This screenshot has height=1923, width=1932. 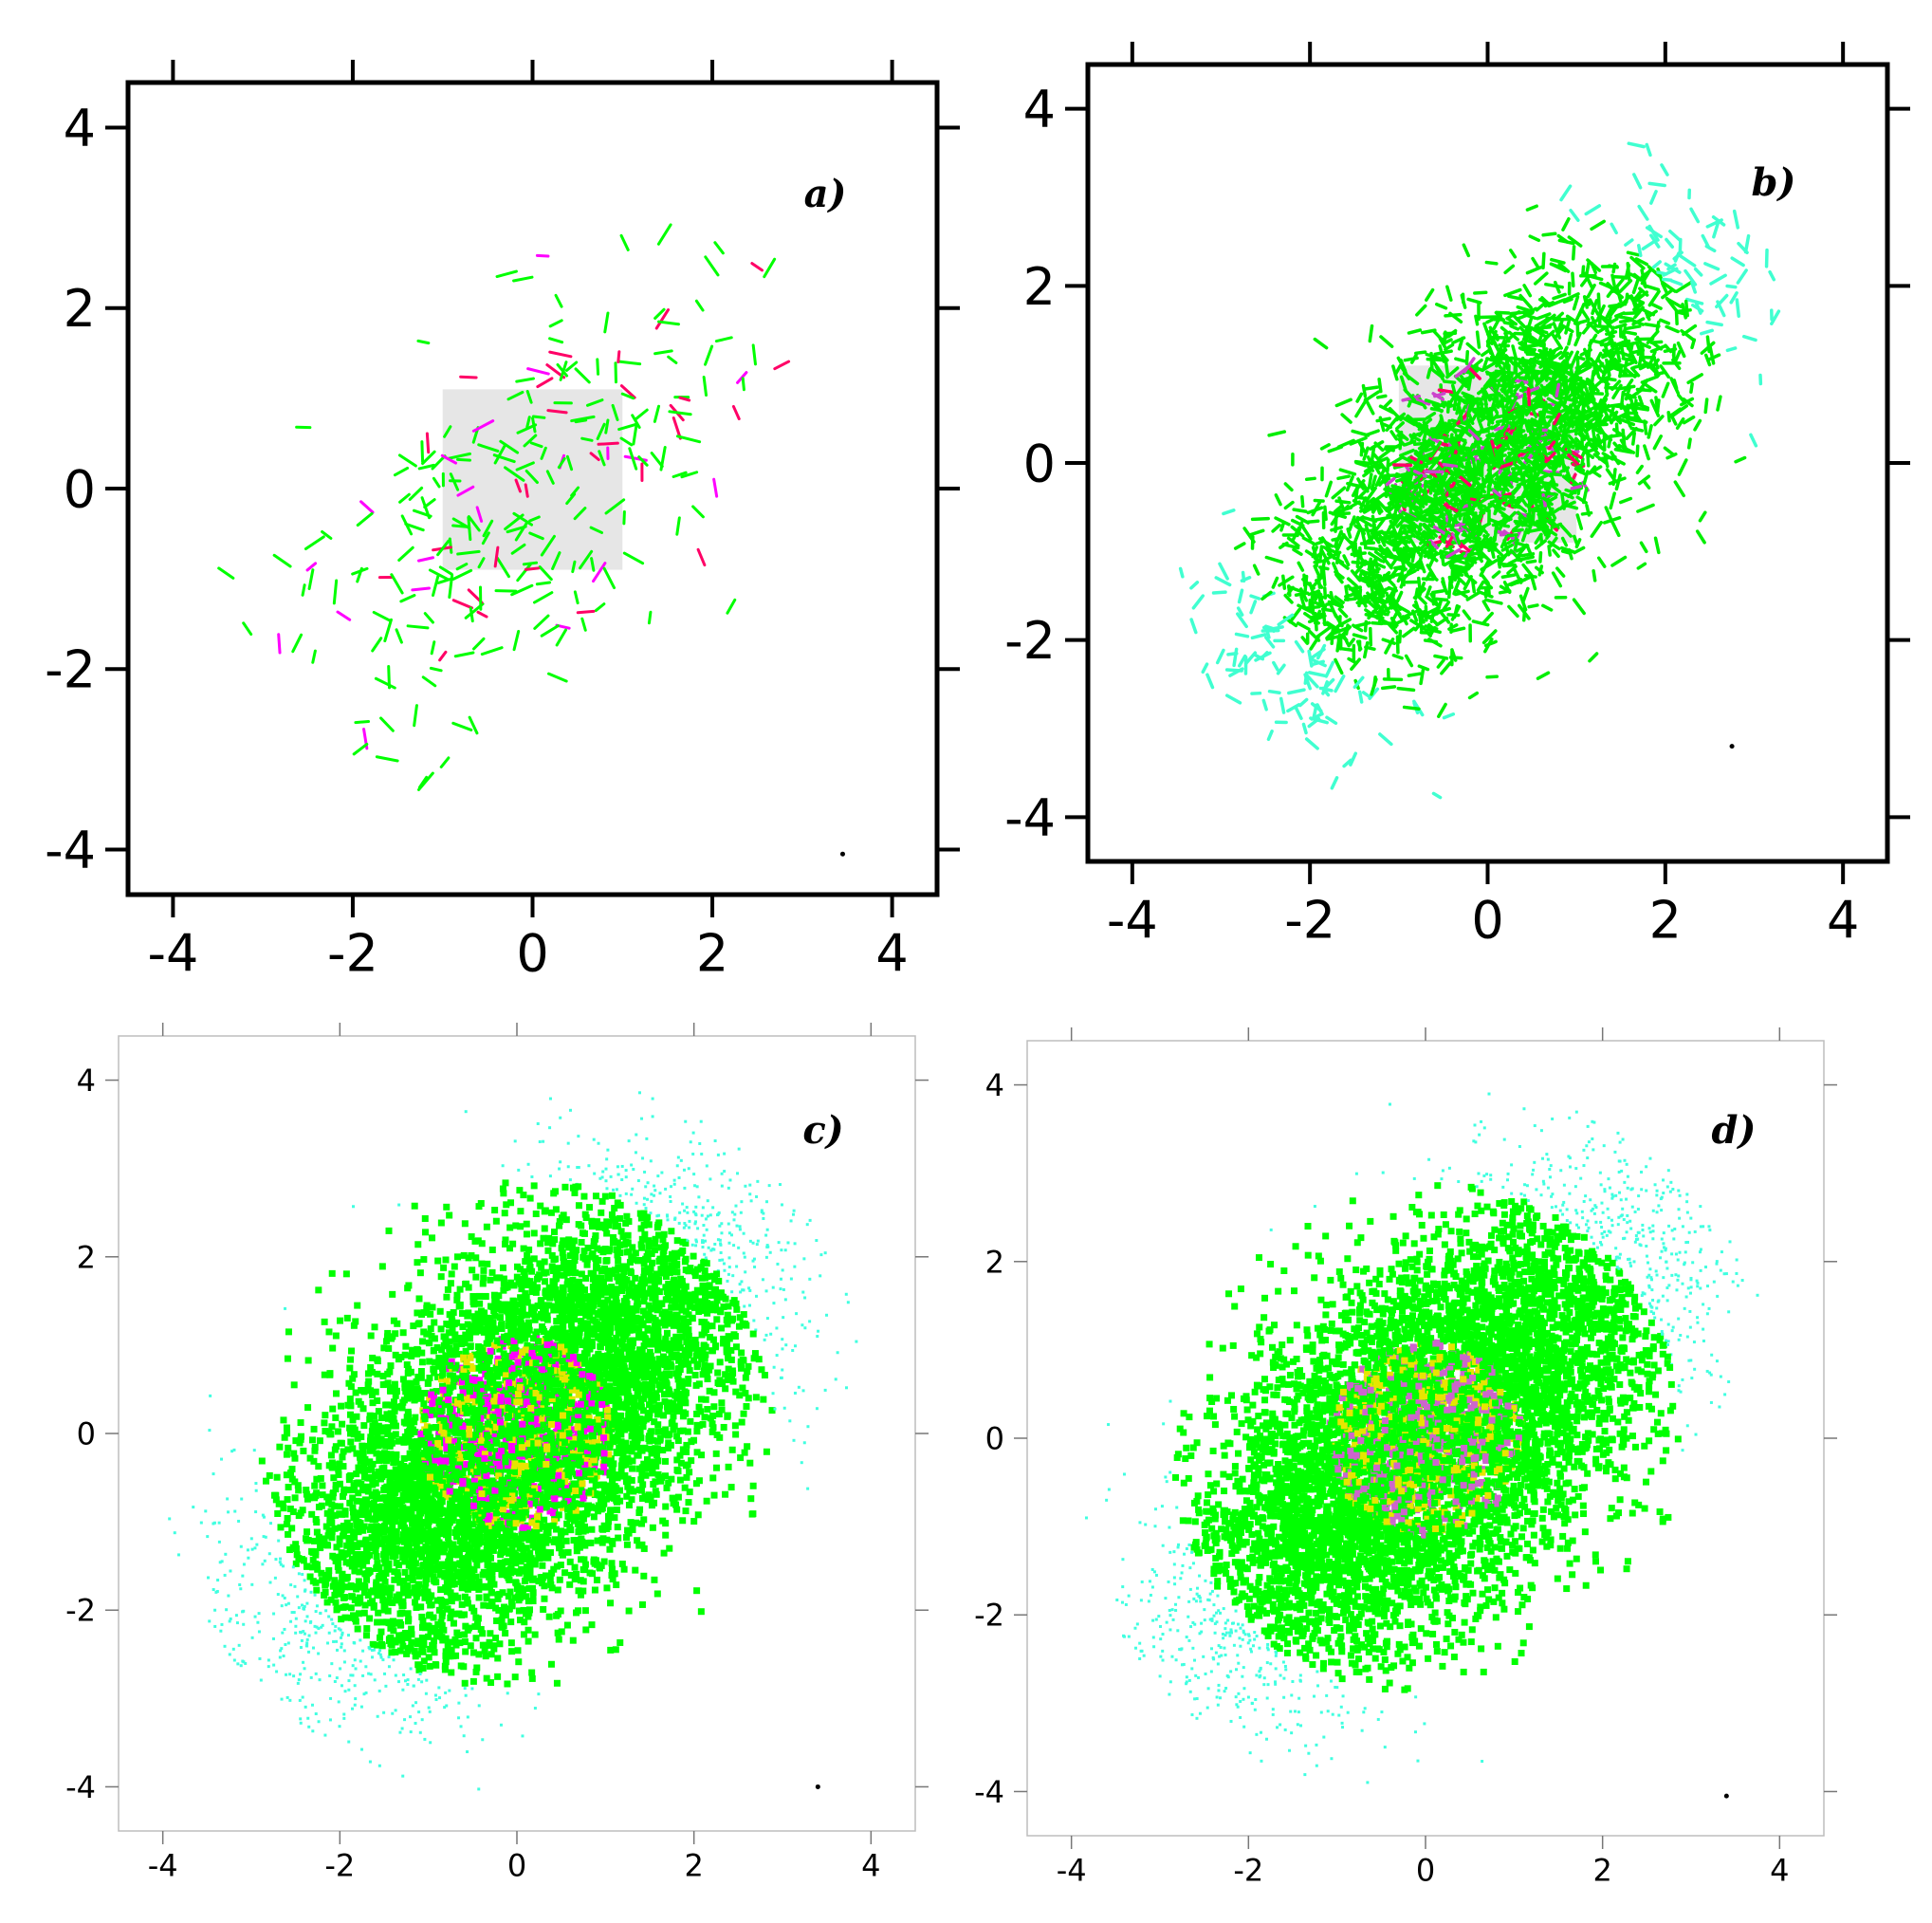 I want to click on x-tick-label: 0, so click(x=1487, y=921).